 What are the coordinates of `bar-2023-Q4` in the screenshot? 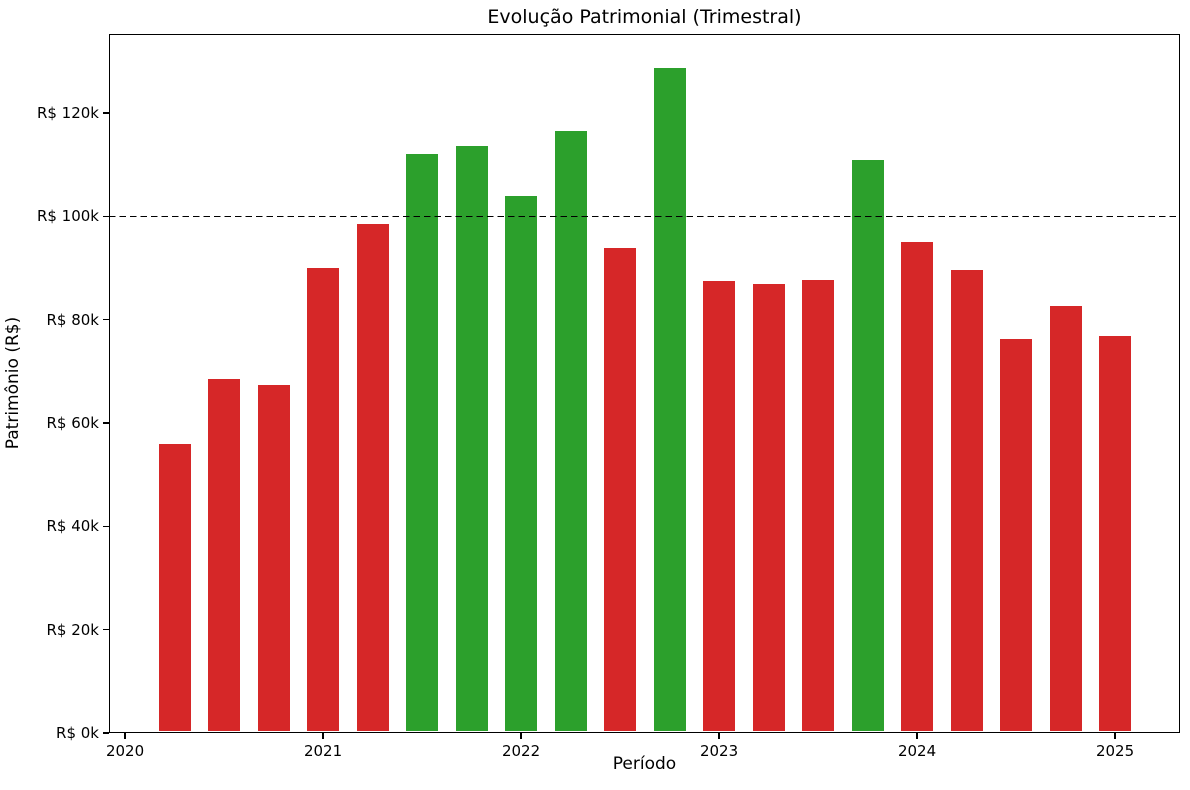 It's located at (917, 487).